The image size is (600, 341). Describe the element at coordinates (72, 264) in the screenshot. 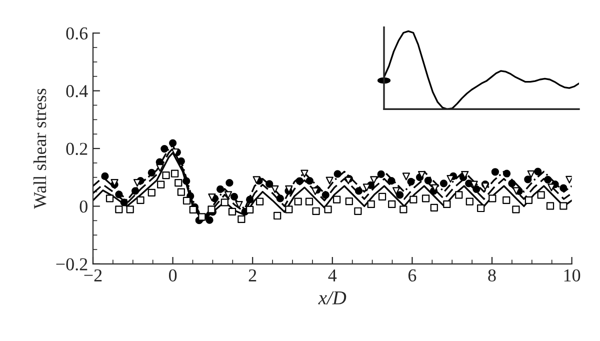

I see `y-tick-label: −0.2` at that location.